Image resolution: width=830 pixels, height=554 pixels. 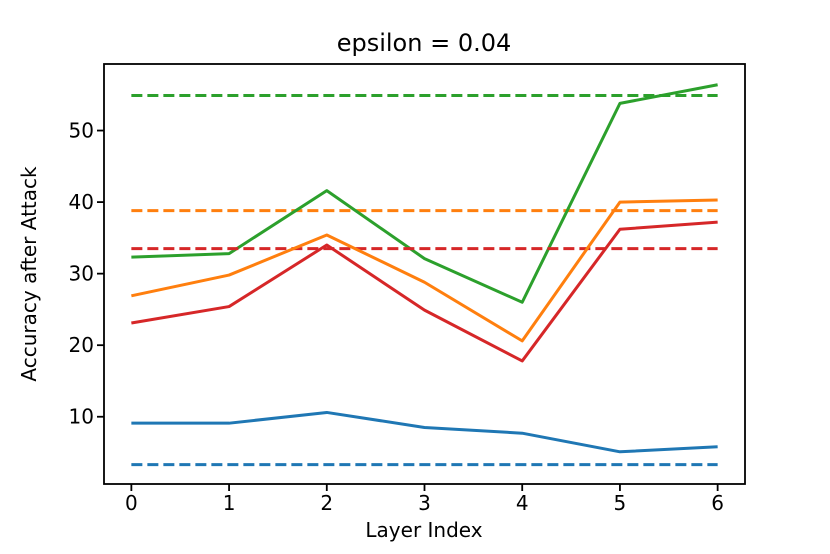 I want to click on y-tick-label-30: 30, so click(x=81, y=274).